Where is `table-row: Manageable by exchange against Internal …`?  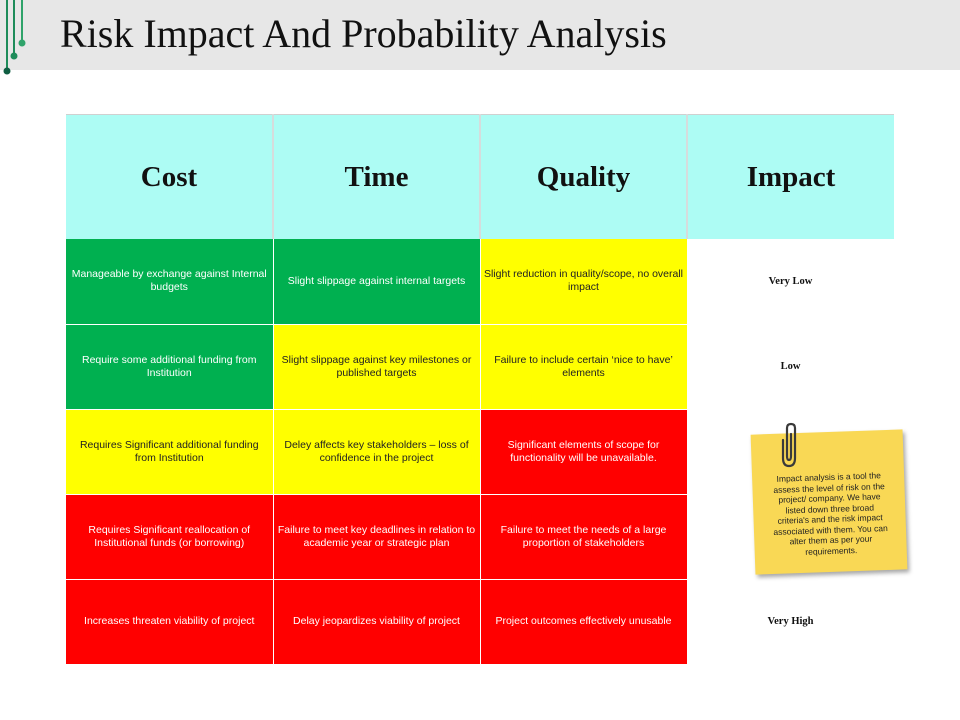
table-row: Manageable by exchange against Internal … is located at coordinates (480, 282).